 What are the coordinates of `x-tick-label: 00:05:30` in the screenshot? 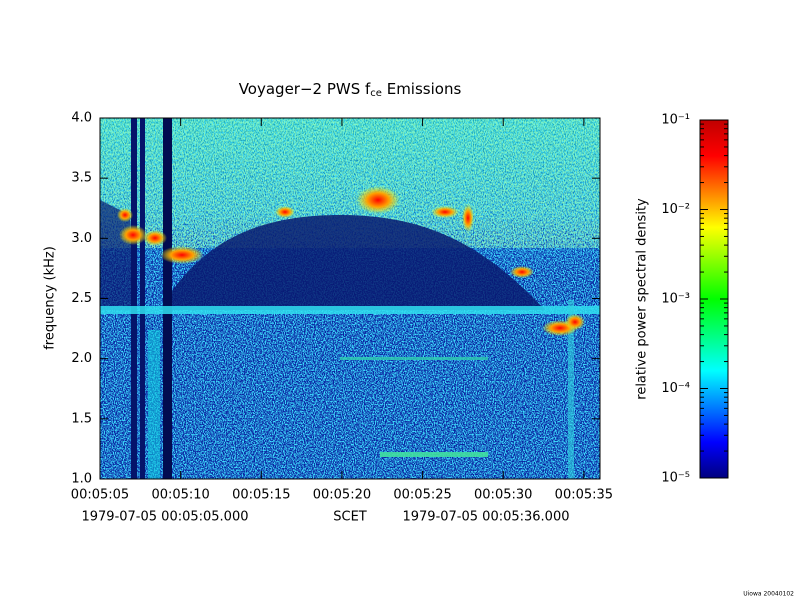 It's located at (503, 495).